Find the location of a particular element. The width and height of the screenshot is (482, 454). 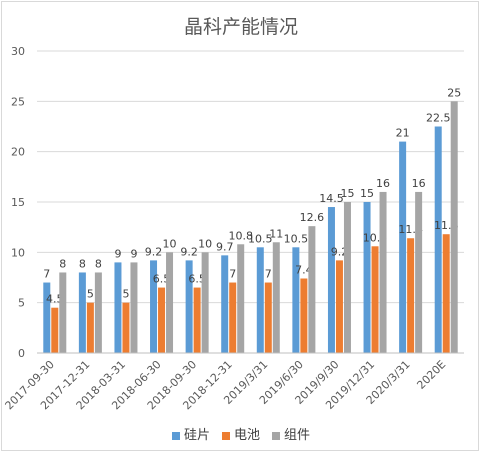

y-tick-label: 0 is located at coordinates (21, 353).